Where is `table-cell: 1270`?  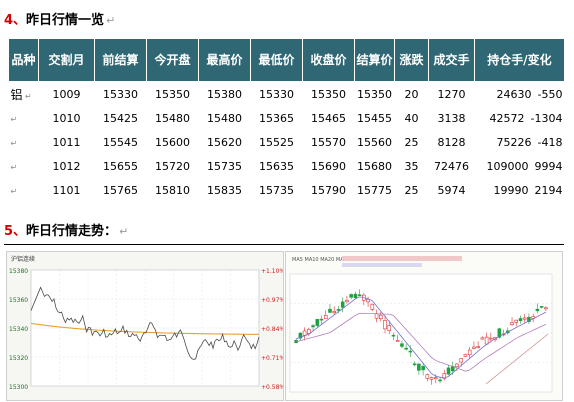
table-cell: 1270 is located at coordinates (451, 94).